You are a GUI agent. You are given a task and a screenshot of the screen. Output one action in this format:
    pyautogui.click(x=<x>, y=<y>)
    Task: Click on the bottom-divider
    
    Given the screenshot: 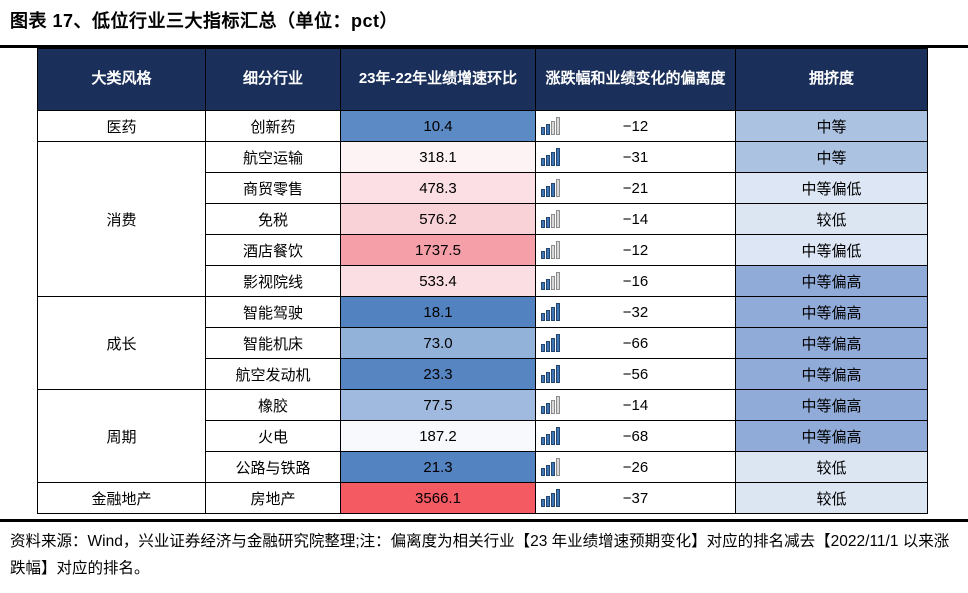 What is the action you would take?
    pyautogui.click(x=484, y=520)
    